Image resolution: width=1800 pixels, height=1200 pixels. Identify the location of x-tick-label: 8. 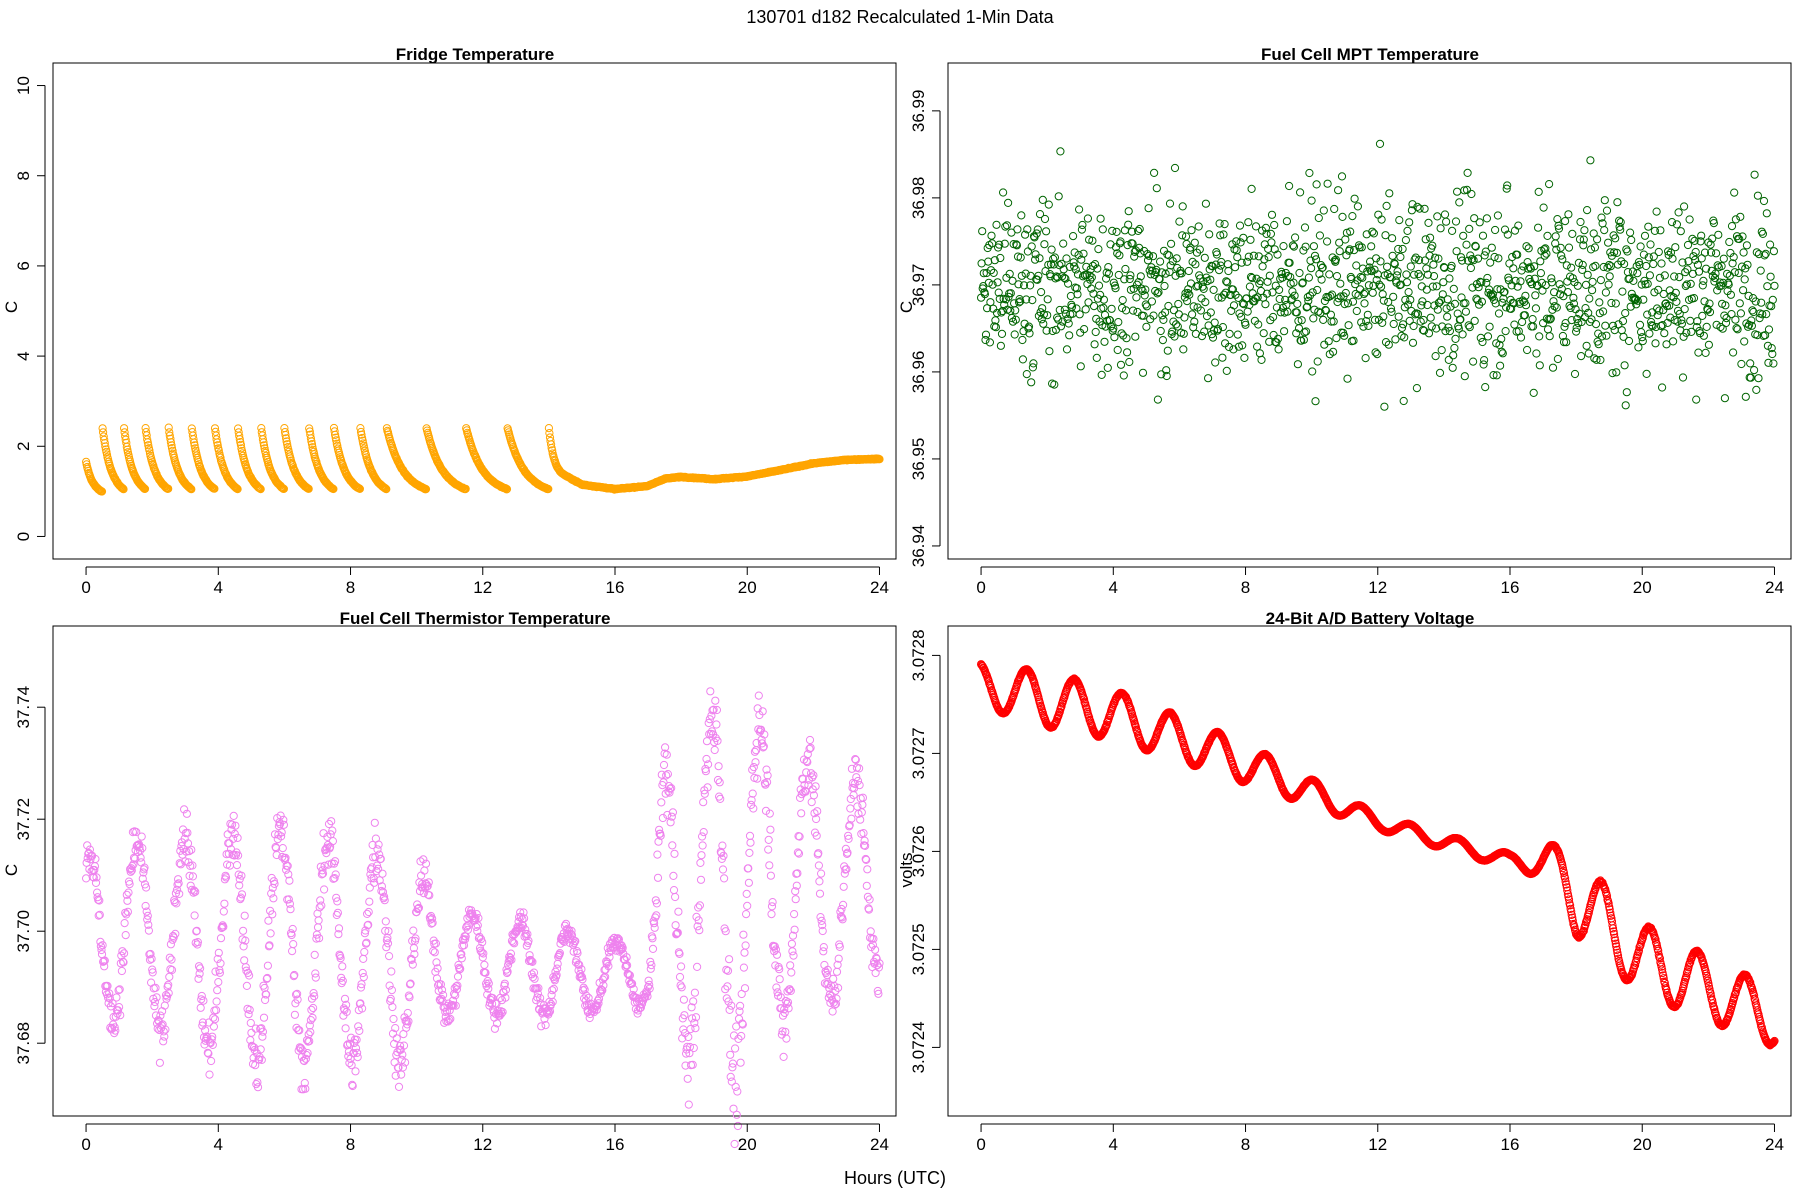
(350, 1144).